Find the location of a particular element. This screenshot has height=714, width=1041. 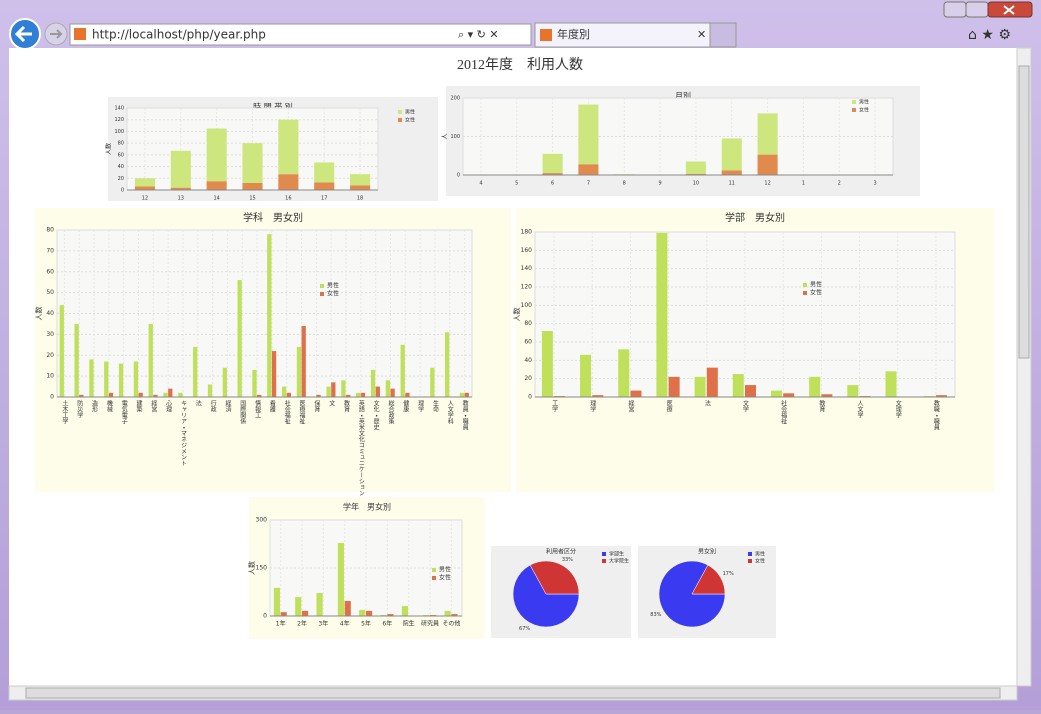

minimize-button is located at coordinates (955, 9).